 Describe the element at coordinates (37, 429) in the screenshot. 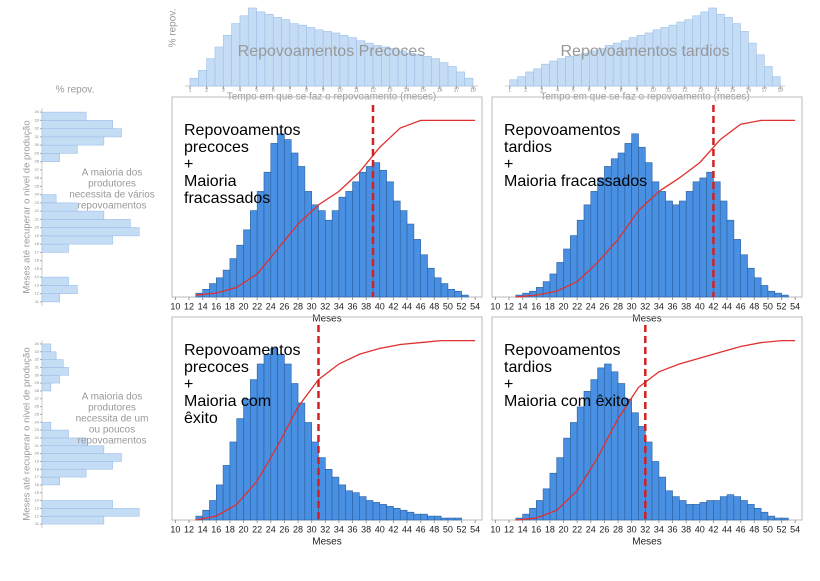

I see `y-tick-label: 23` at that location.